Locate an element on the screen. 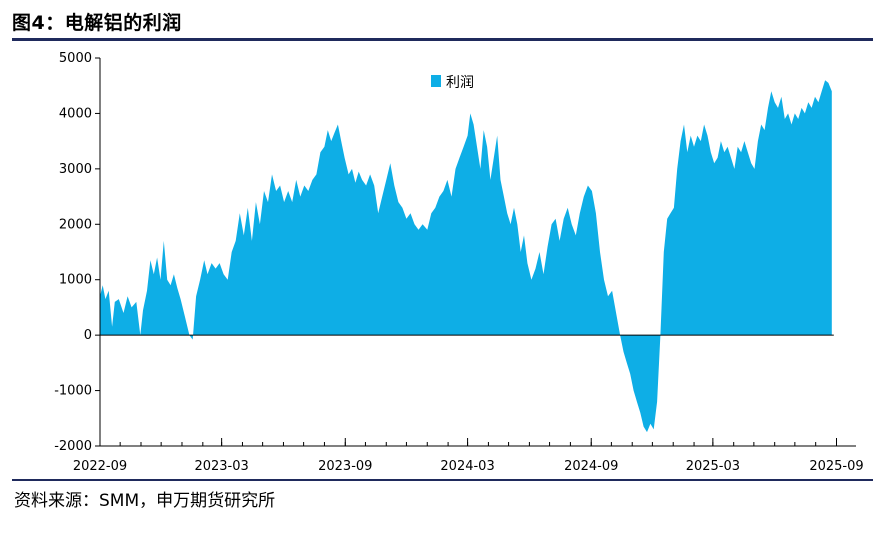 The image size is (885, 533). x-tick-label: 2025-03 is located at coordinates (713, 466).